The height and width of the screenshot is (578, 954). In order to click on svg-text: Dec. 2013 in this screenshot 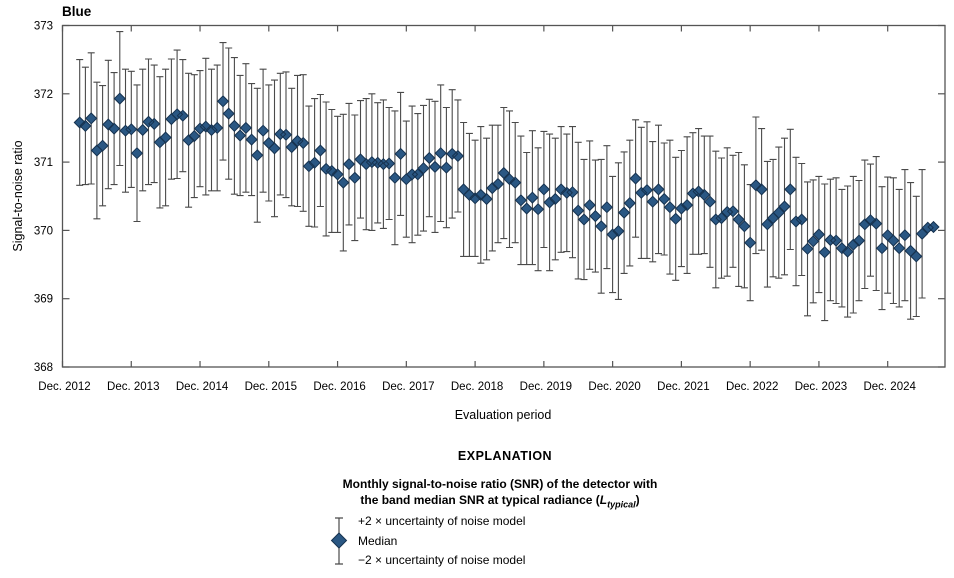, I will do `click(133, 387)`.